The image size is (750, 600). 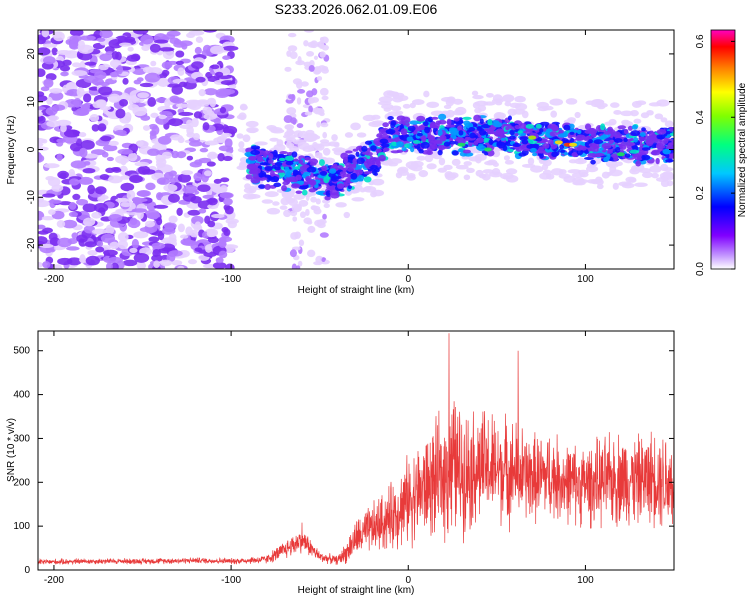 What do you see at coordinates (700, 193) in the screenshot?
I see `colorbar-tick-label: 0.2` at bounding box center [700, 193].